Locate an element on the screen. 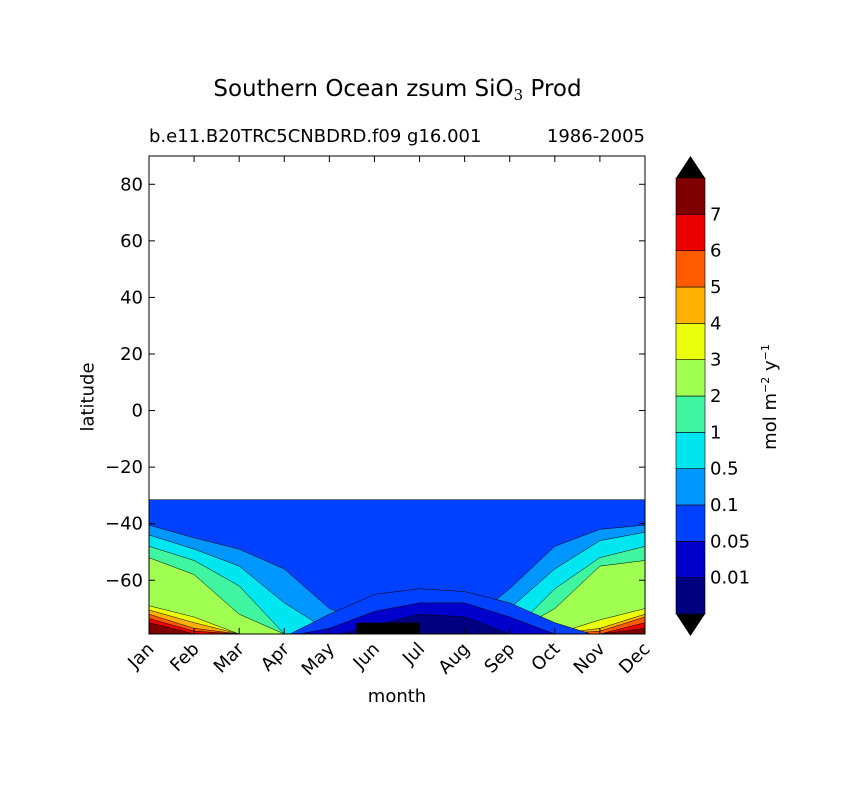 The height and width of the screenshot is (788, 863). colorbar-over-arrow is located at coordinates (690, 167).